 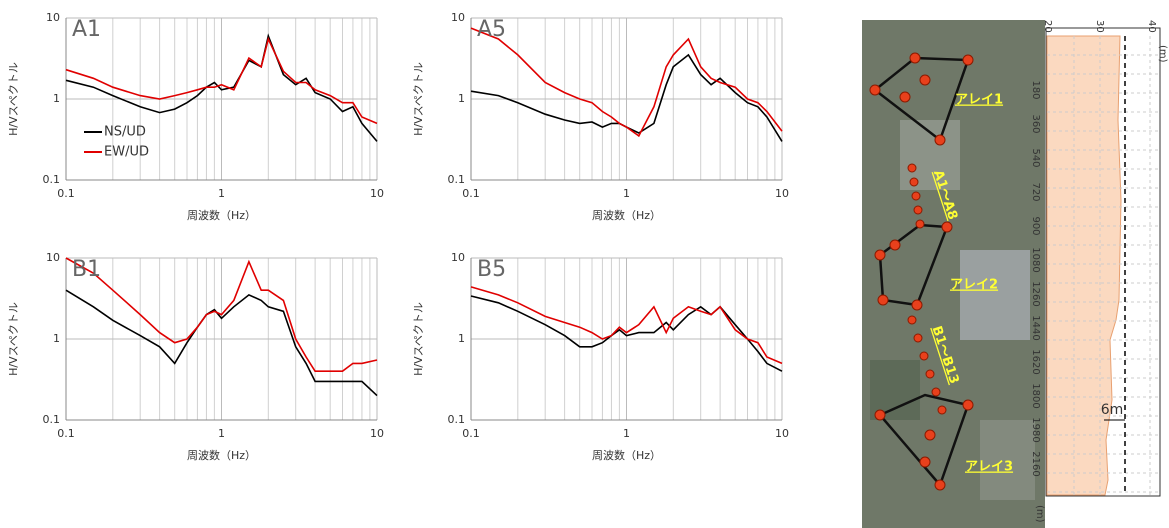 What do you see at coordinates (1035, 463) in the screenshot?
I see `profile-depth-tick: 2160` at bounding box center [1035, 463].